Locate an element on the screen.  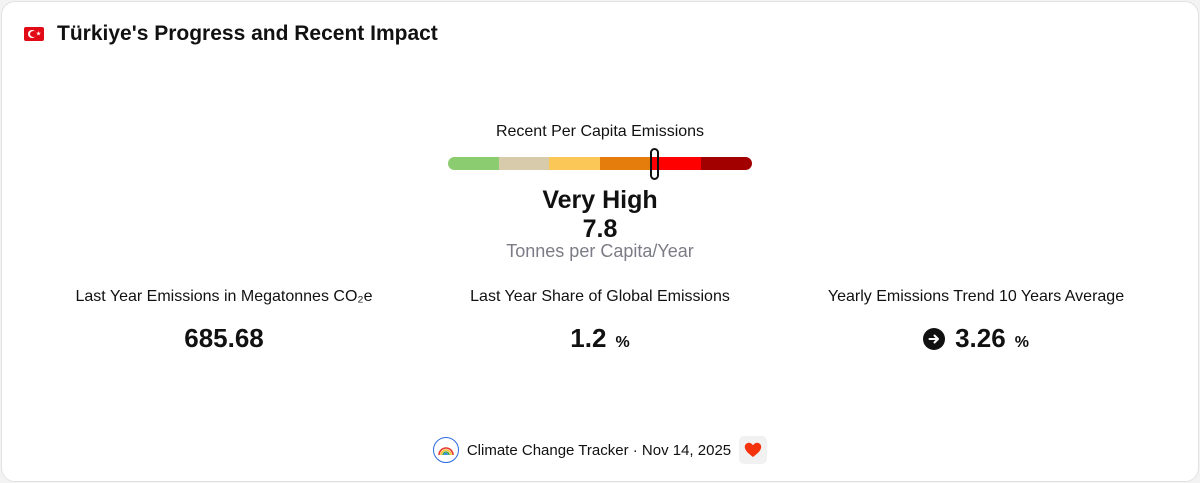
card-footer: Climate Change Tracker · Nov 14, 2025 is located at coordinates (600, 450).